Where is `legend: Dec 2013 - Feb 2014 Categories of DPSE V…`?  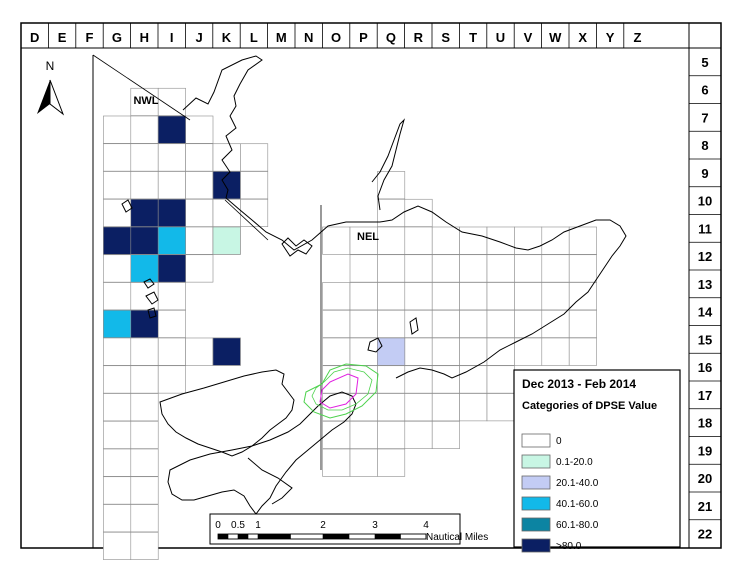 legend: Dec 2013 - Feb 2014 Categories of DPSE V… is located at coordinates (597, 461).